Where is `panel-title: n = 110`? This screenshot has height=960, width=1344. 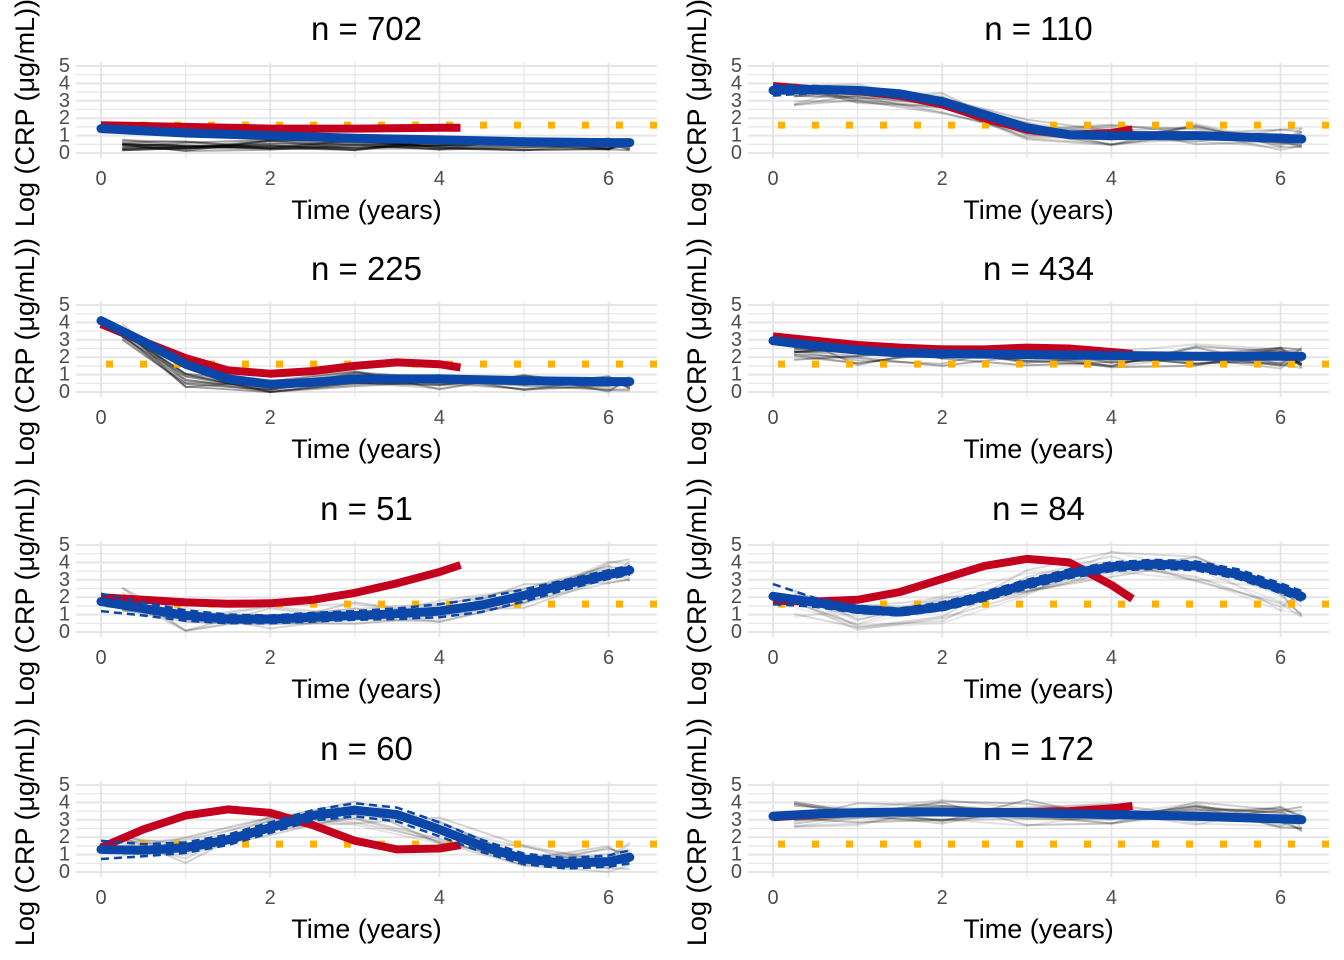
panel-title: n = 110 is located at coordinates (1038, 28).